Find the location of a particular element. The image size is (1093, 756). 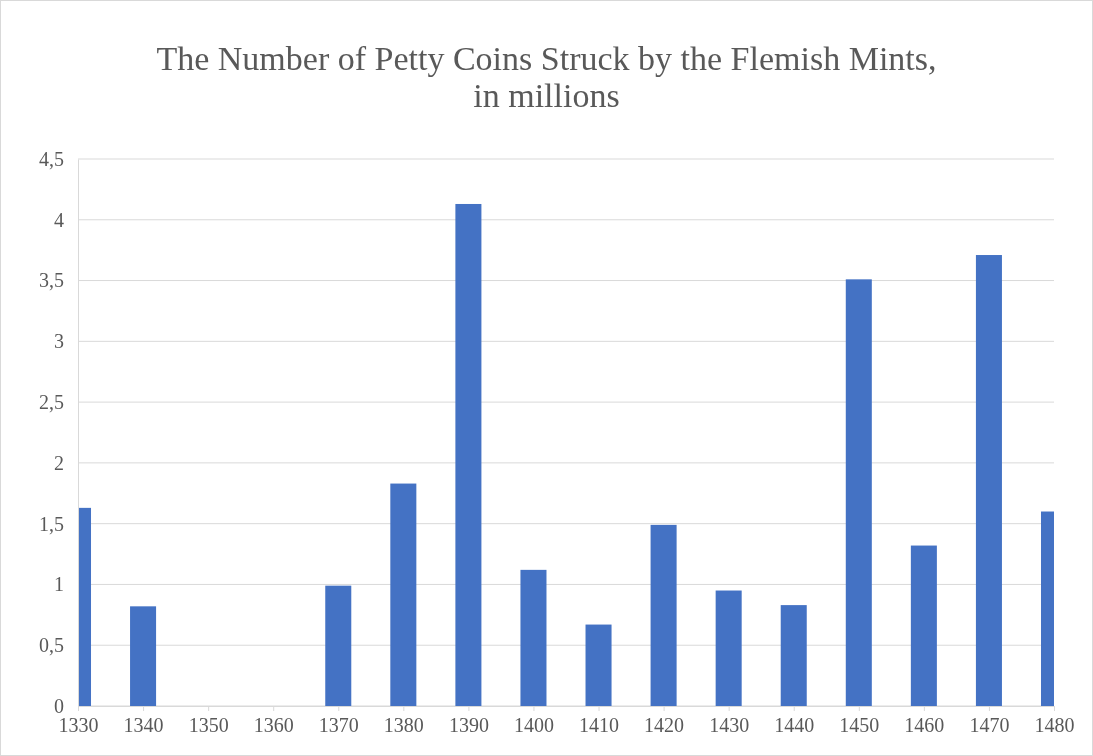

x-tick-label: 1400 is located at coordinates (533, 725).